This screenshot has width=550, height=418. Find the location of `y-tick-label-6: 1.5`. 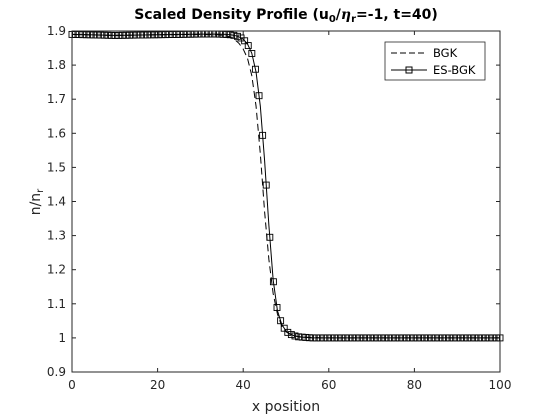

y-tick-label-6: 1.5 is located at coordinates (56, 167).